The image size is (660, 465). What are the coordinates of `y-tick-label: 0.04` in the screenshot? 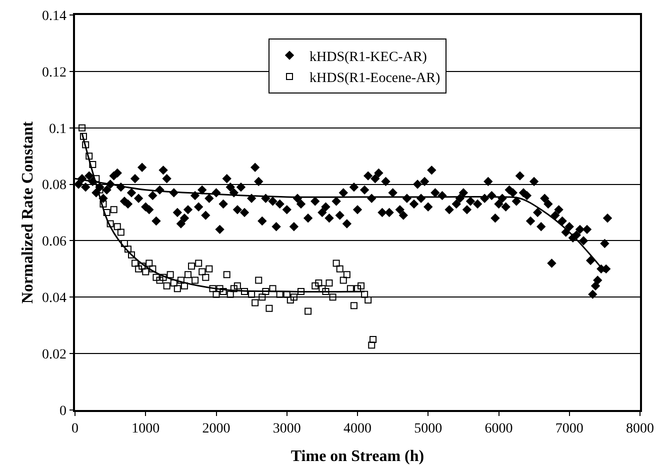 It's located at (54, 298).